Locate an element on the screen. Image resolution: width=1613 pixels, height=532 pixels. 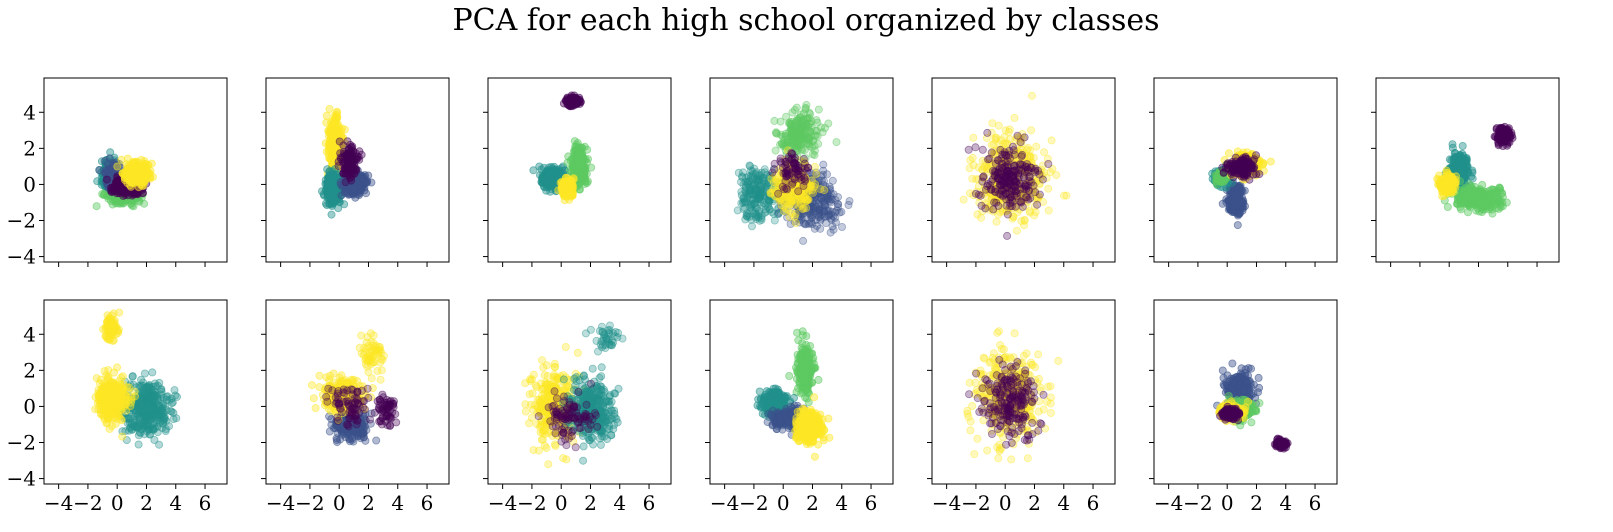
y-tick-label: −2 is located at coordinates (21, 221).